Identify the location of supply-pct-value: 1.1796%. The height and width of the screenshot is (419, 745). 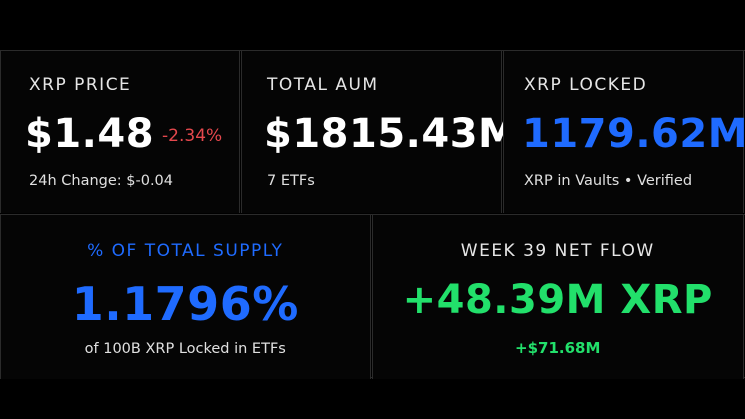
(185, 304).